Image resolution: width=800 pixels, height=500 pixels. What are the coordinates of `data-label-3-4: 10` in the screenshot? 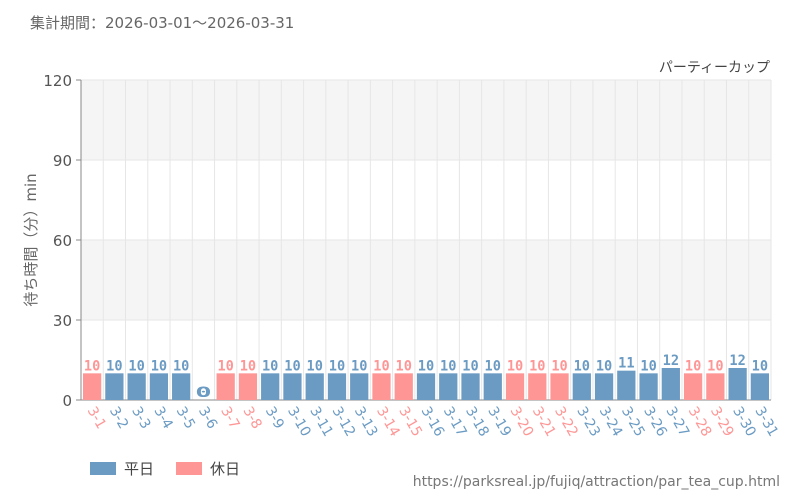 It's located at (159, 366).